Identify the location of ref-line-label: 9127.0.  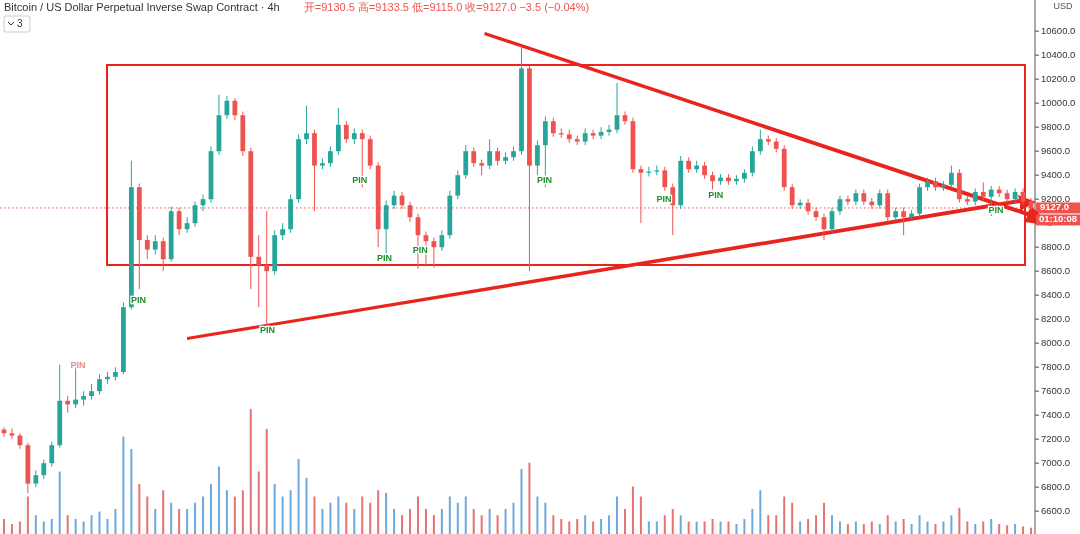
(1055, 207).